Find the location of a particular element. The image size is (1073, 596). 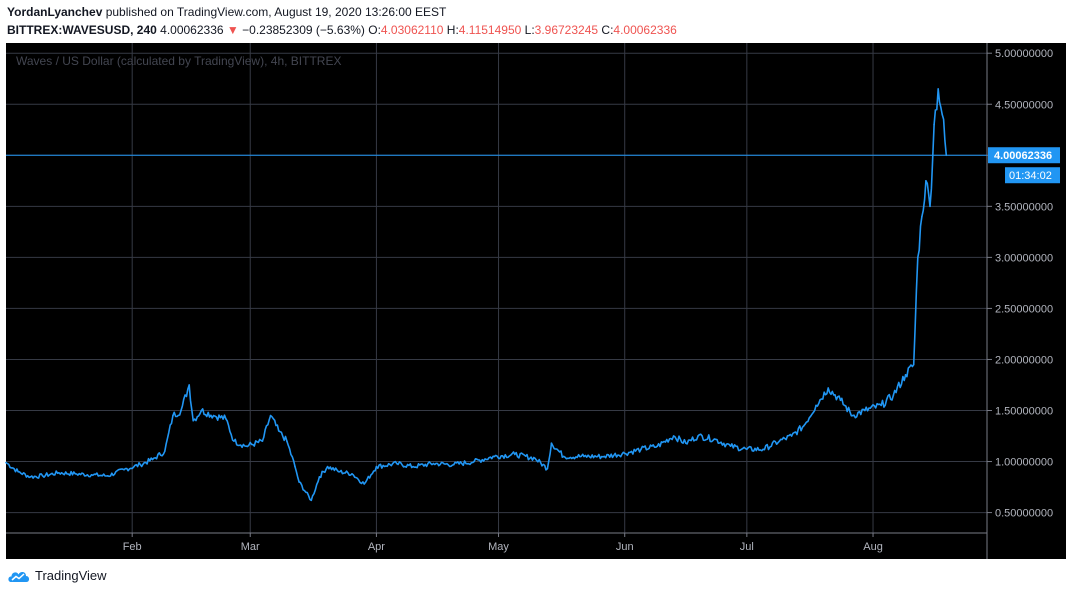

x-tick-label: May is located at coordinates (498, 547).